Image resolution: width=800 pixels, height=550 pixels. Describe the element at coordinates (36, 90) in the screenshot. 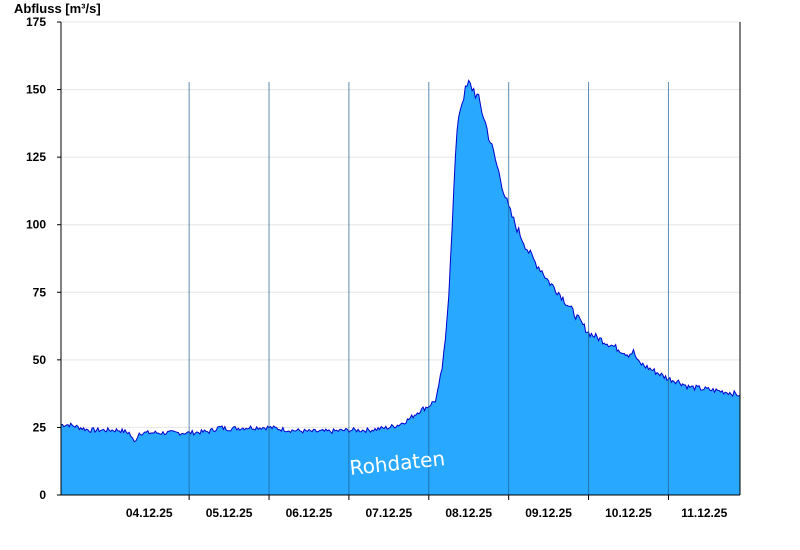

I see `y-tick-label: 150` at that location.